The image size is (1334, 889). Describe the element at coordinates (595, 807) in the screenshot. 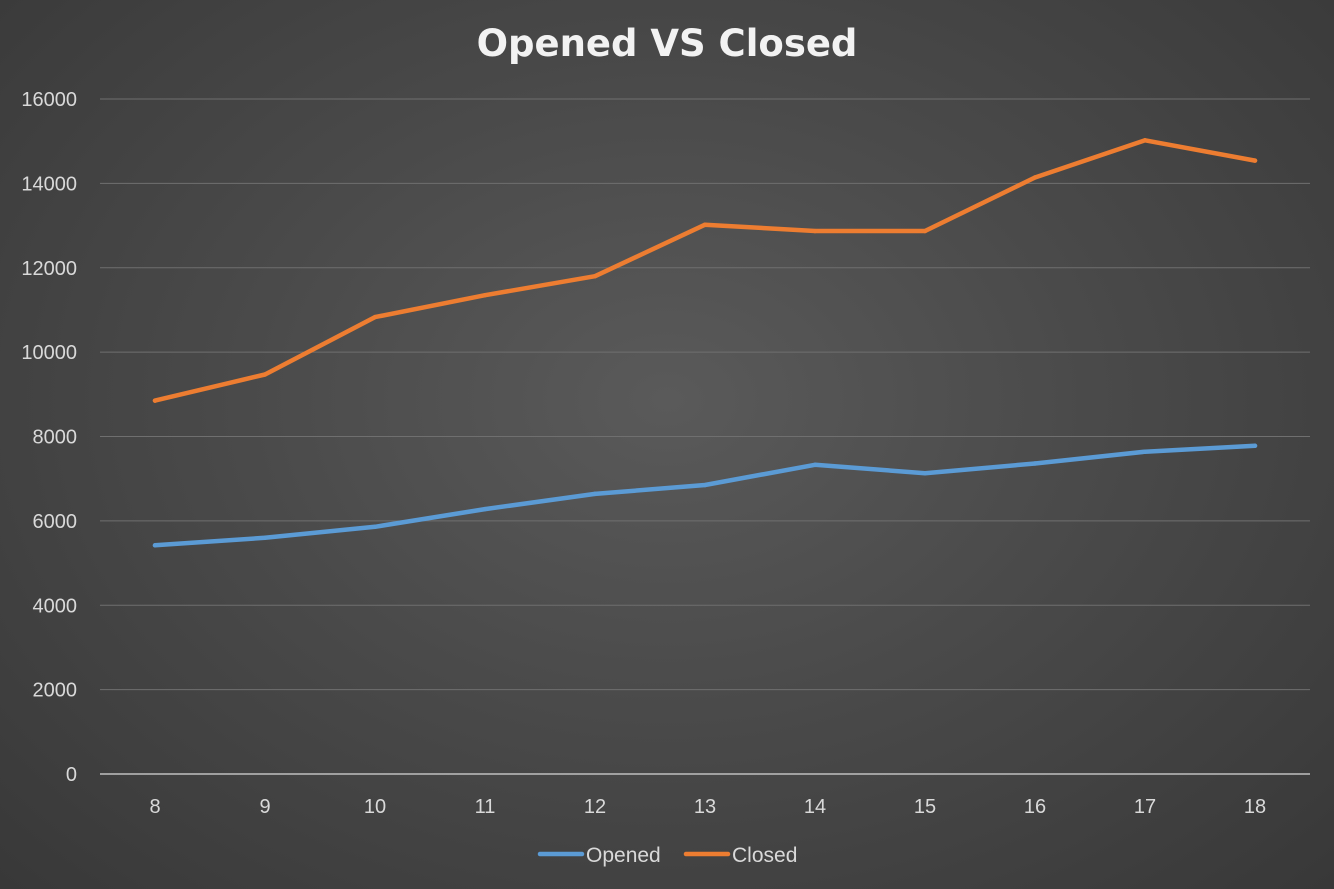

I see `x-tick-label: 12` at that location.